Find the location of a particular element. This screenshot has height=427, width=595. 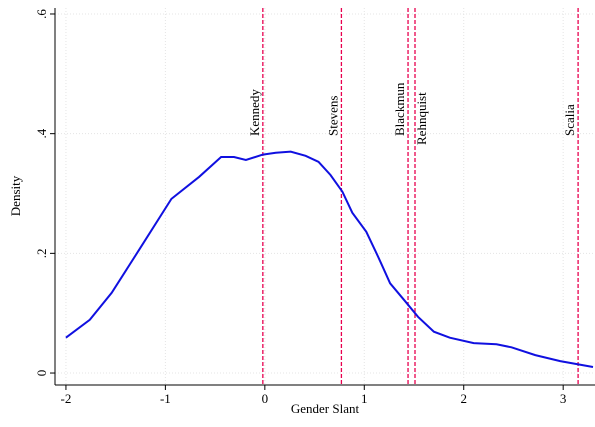

reference-label: Kennedy is located at coordinates (254, 112).